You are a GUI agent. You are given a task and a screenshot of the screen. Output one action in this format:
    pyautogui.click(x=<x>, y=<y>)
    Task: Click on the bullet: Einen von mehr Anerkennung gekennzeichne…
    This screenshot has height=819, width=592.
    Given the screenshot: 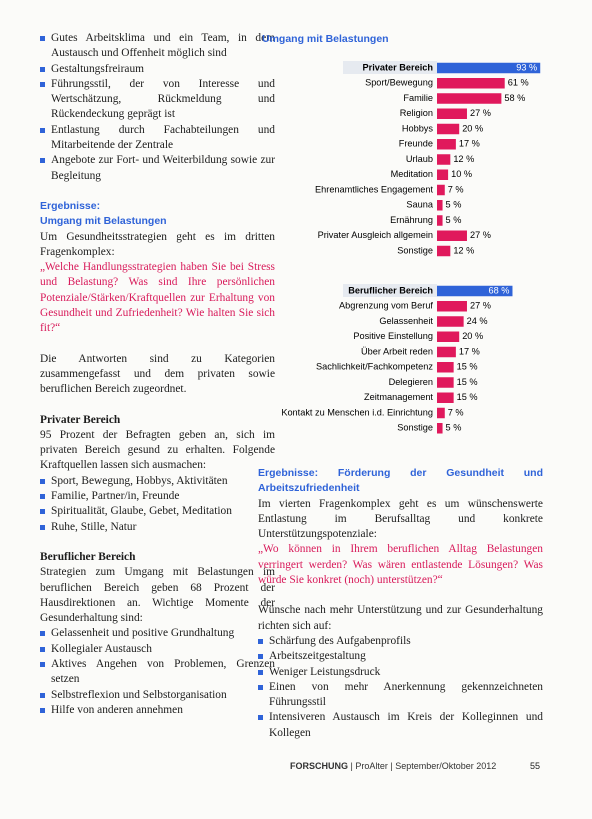 What is the action you would take?
    pyautogui.click(x=400, y=695)
    